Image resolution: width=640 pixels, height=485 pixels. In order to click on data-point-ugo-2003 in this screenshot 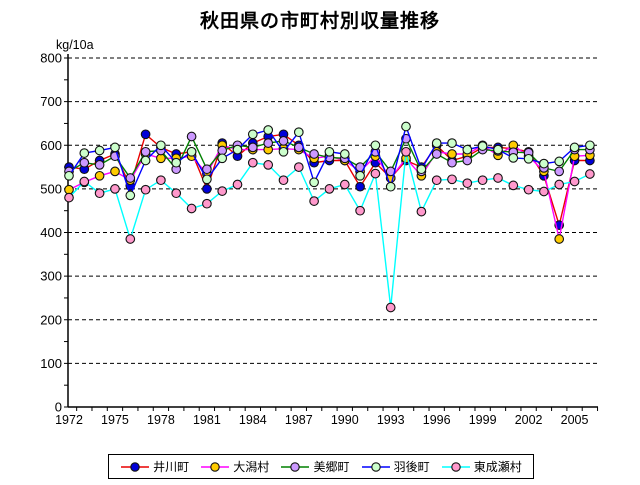, I will do `click(544, 163)`.